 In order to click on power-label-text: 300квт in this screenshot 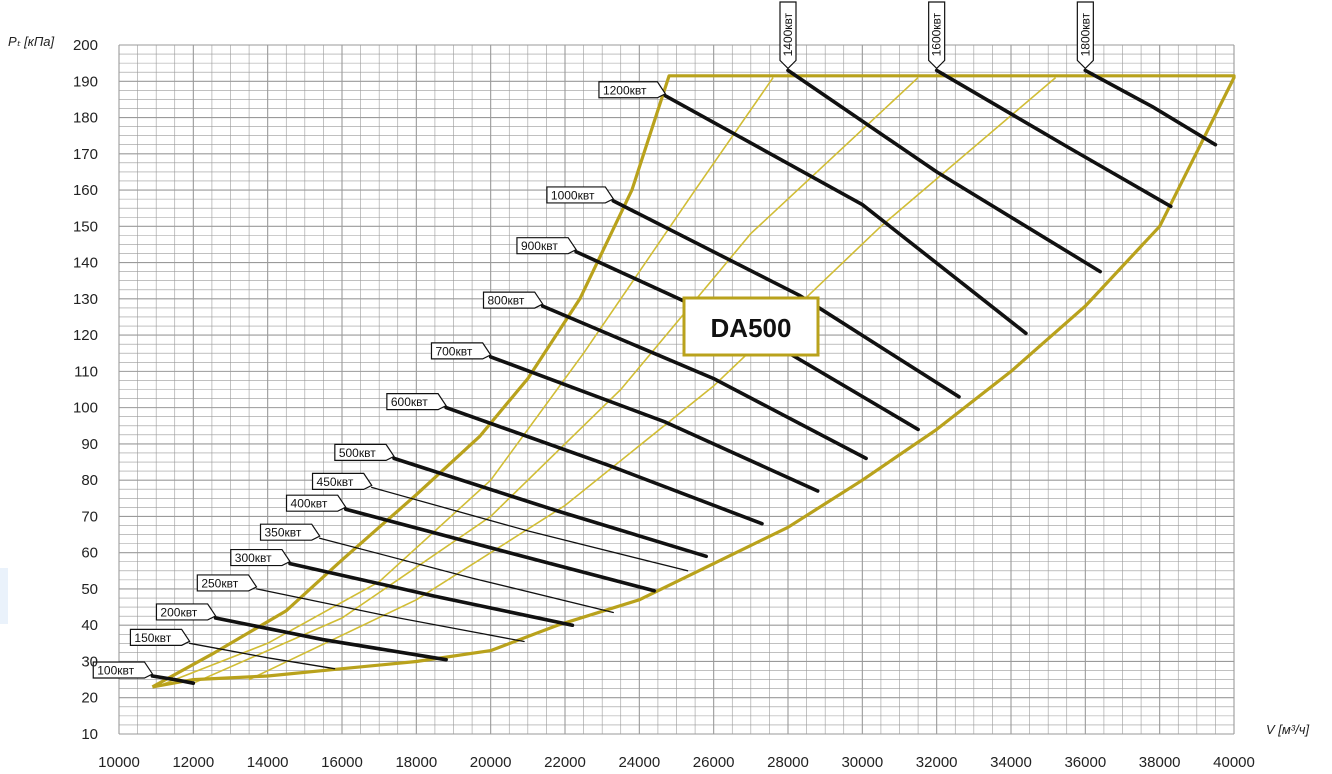, I will do `click(253, 558)`.